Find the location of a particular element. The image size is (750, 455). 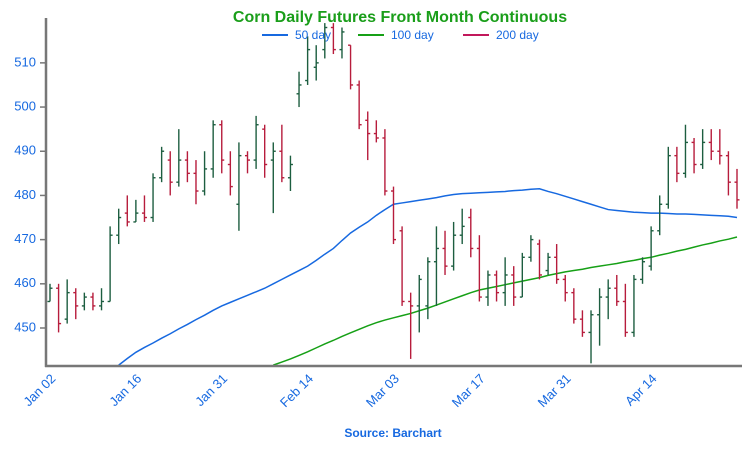

x-tick-label: Jan 16 is located at coordinates (125, 390).